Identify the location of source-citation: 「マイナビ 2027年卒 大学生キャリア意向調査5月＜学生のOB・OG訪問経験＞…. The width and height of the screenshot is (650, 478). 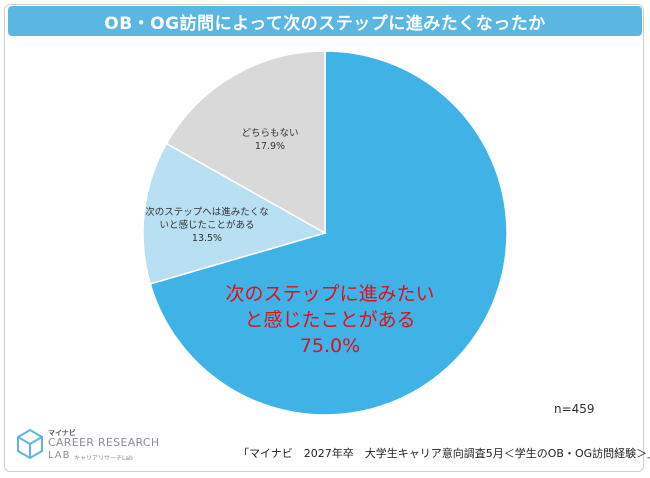
(444, 453).